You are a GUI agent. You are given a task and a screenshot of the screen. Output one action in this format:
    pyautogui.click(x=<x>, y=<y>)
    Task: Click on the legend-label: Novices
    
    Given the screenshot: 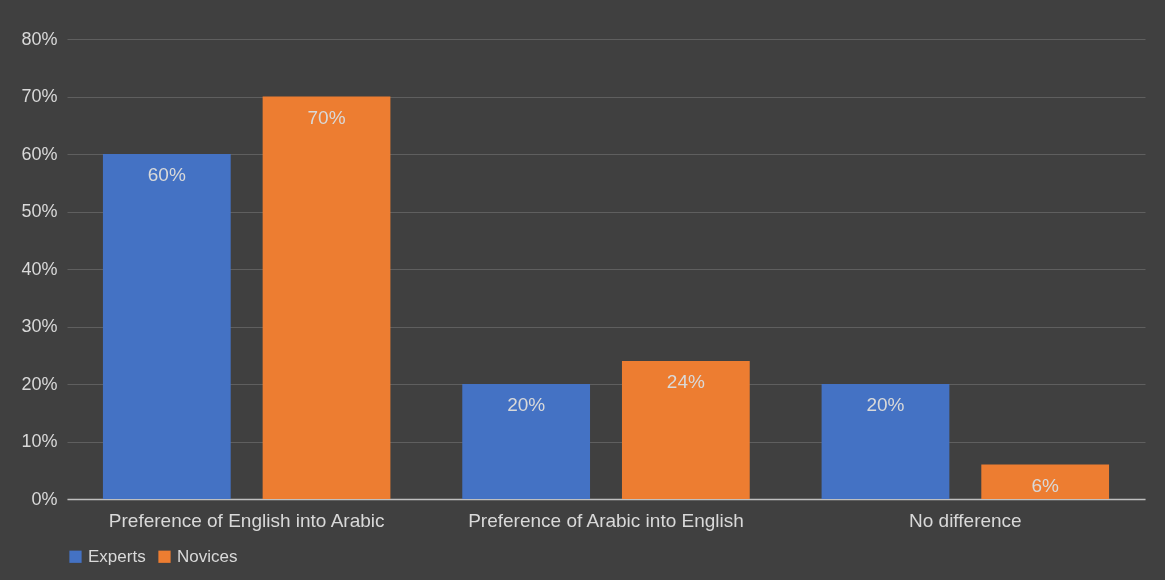 What is the action you would take?
    pyautogui.click(x=207, y=556)
    